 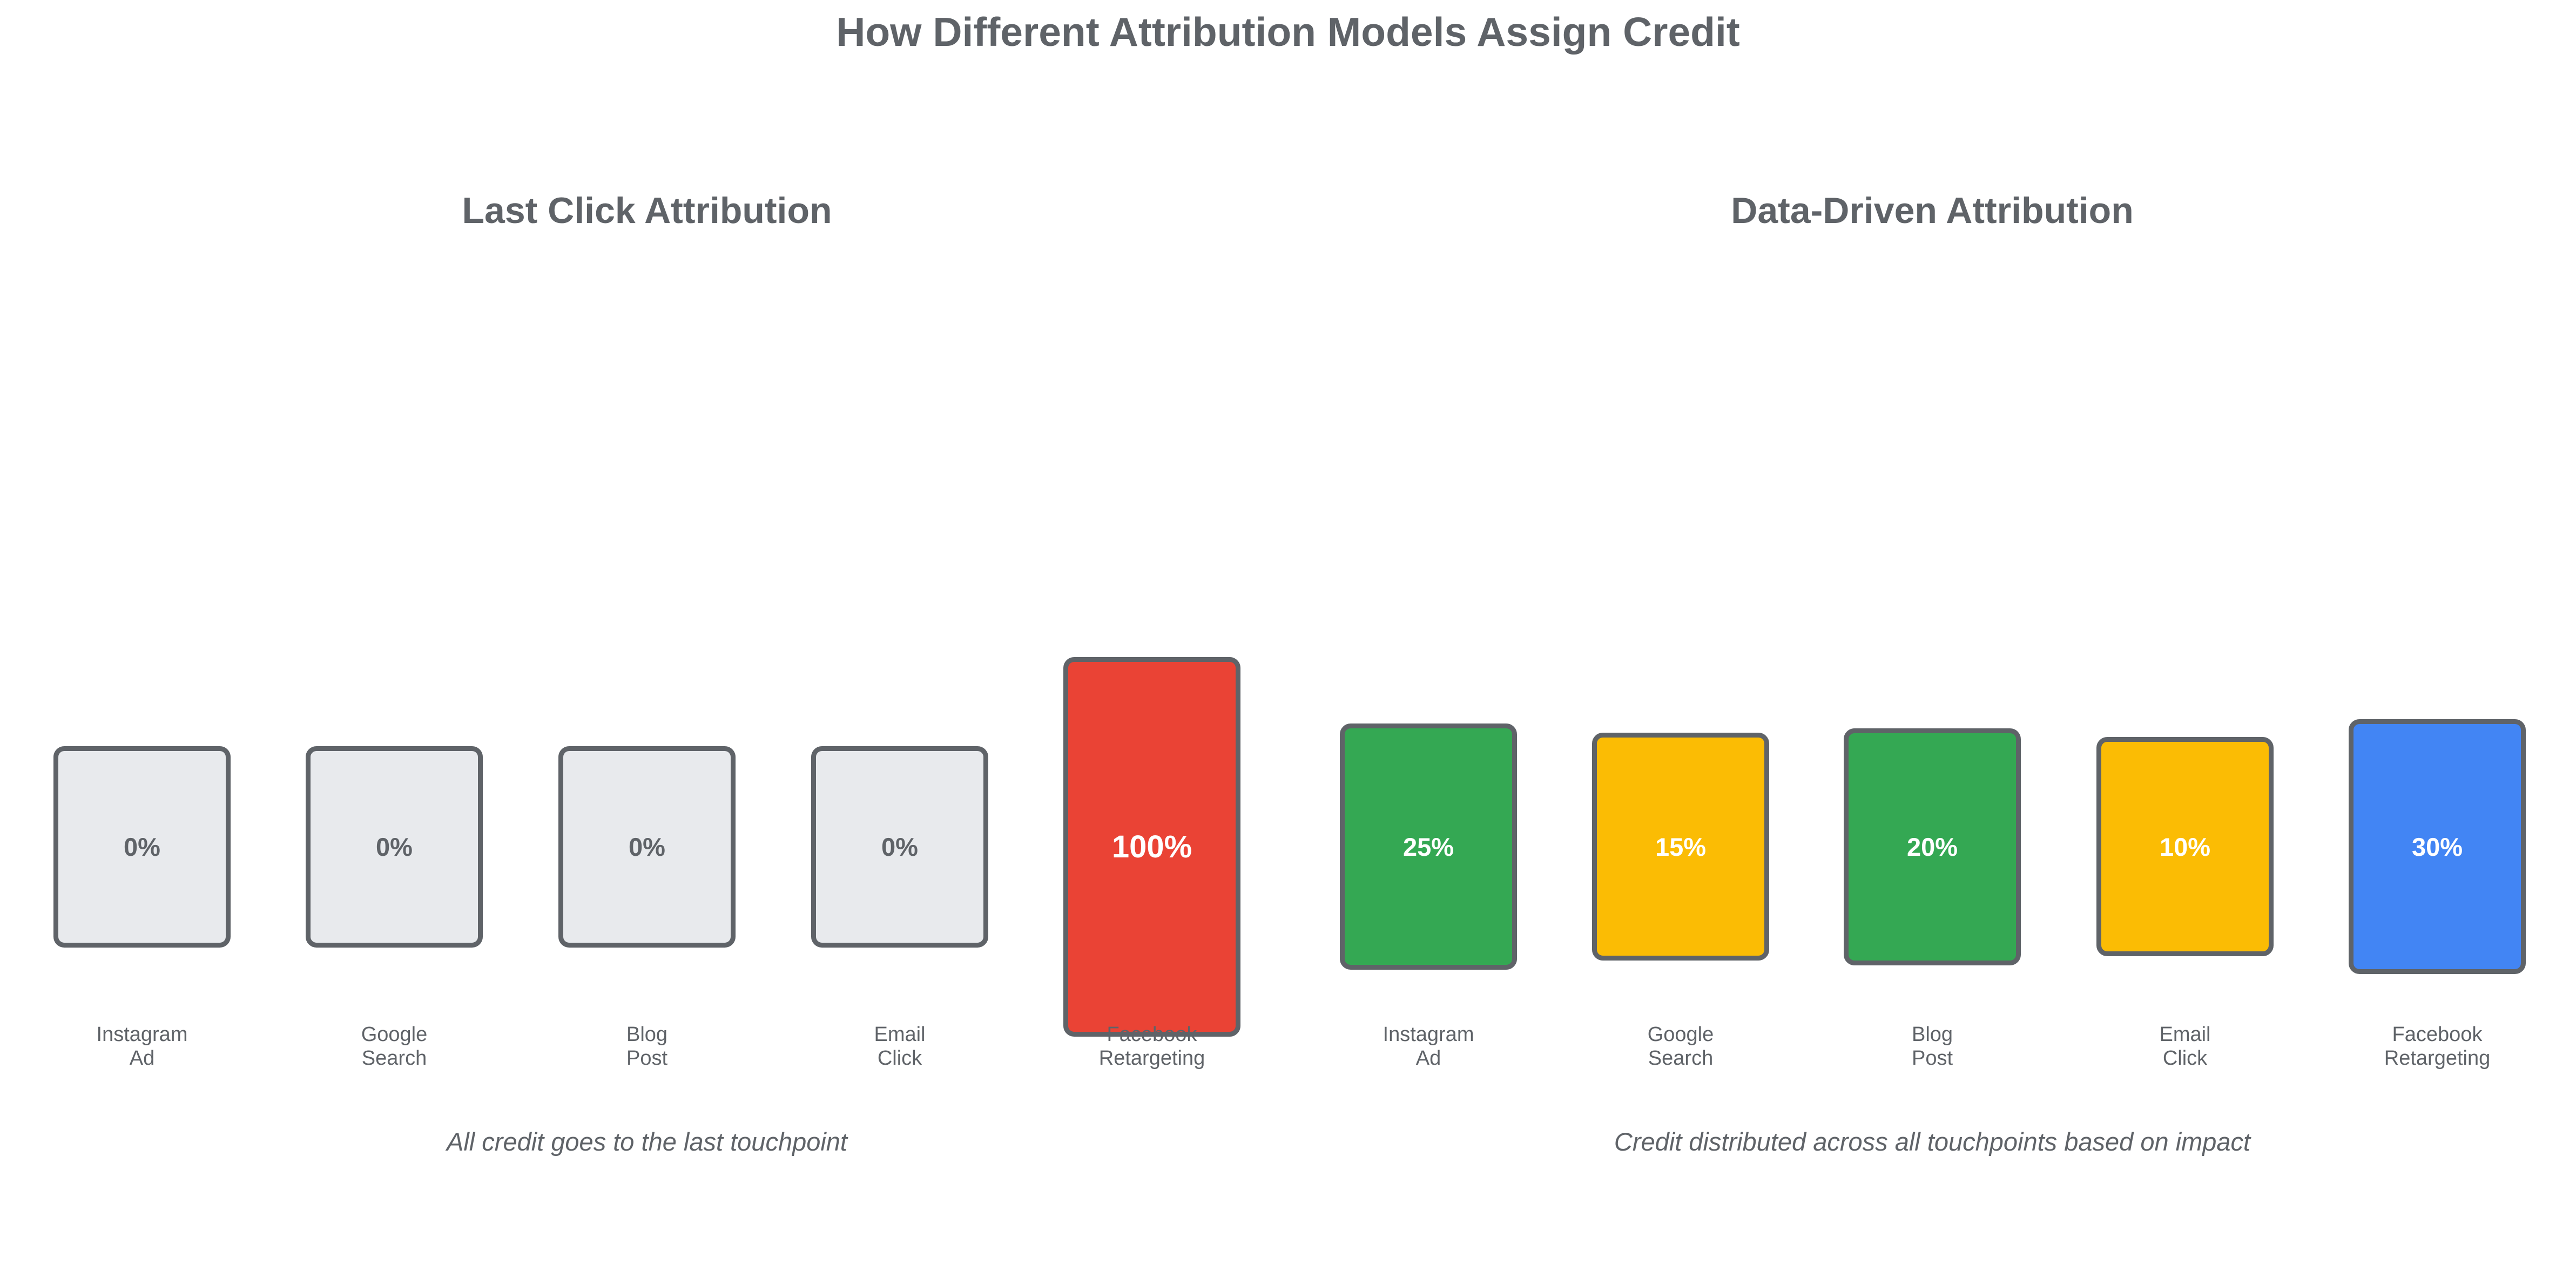 I want to click on last-click-panel-title: Last Click Attribution, so click(x=647, y=210).